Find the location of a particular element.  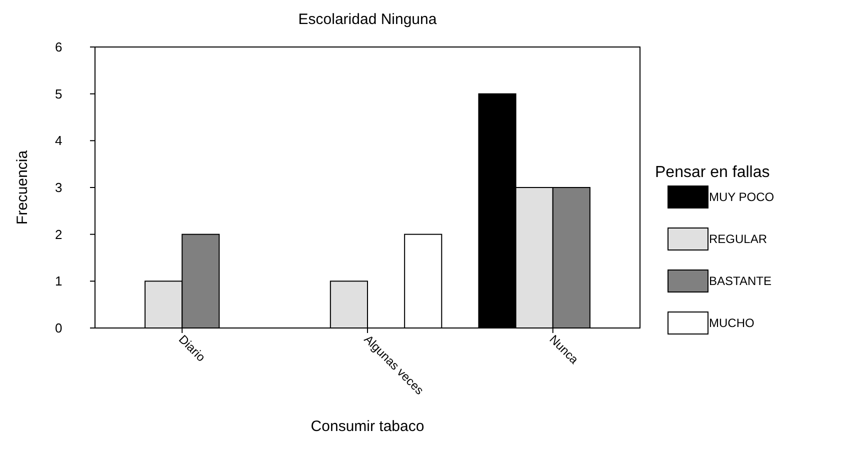

y-tick-label: 1 is located at coordinates (58, 281).